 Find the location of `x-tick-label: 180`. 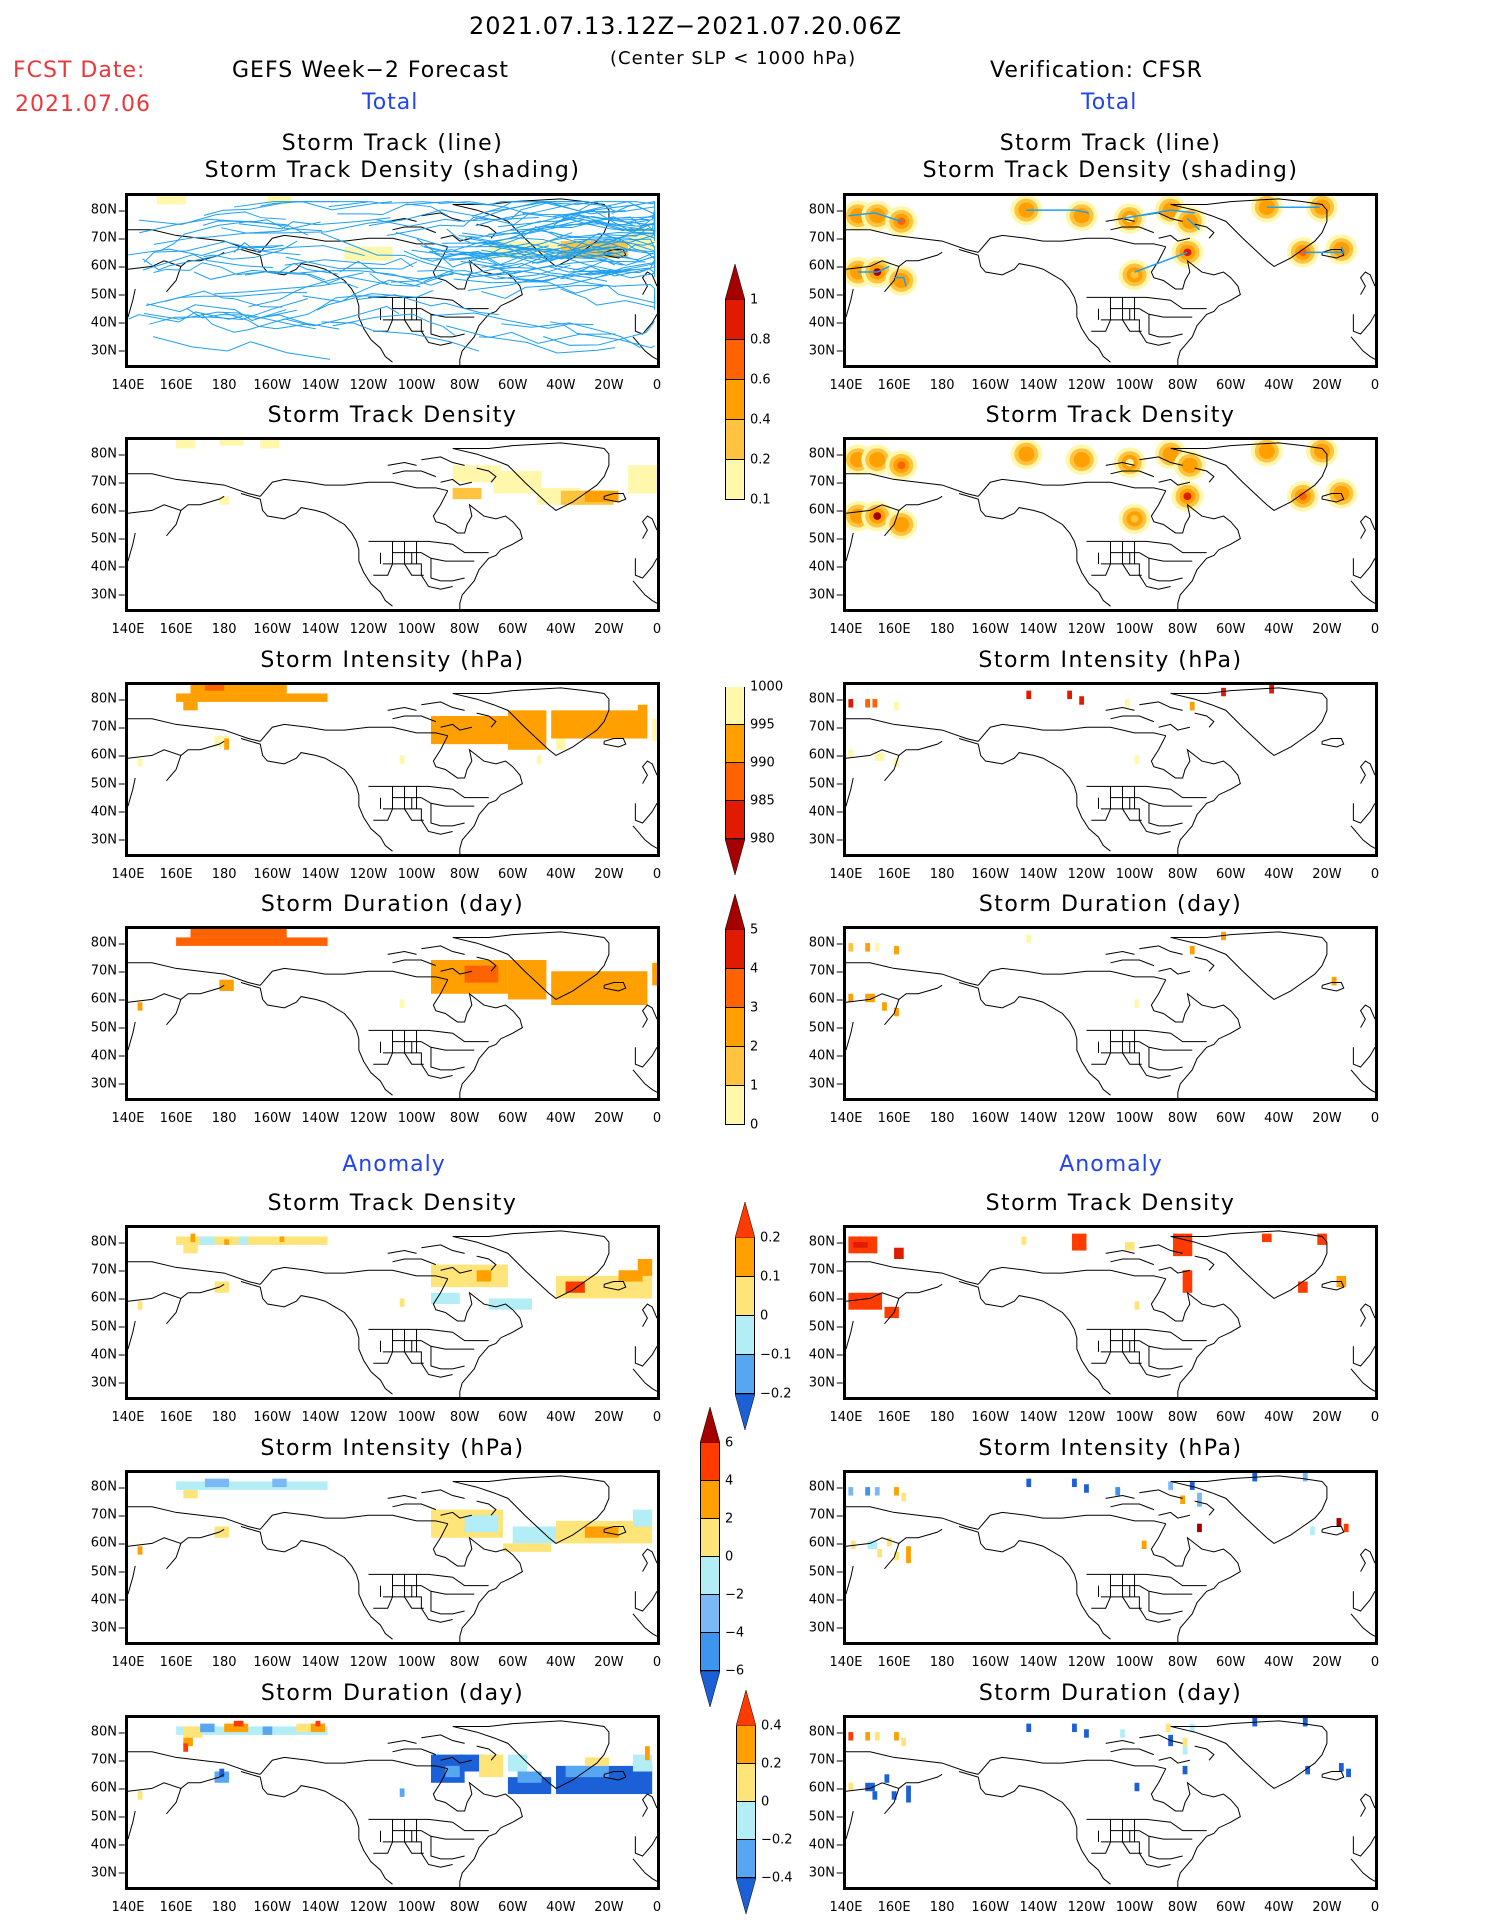

x-tick-label: 180 is located at coordinates (224, 1118).